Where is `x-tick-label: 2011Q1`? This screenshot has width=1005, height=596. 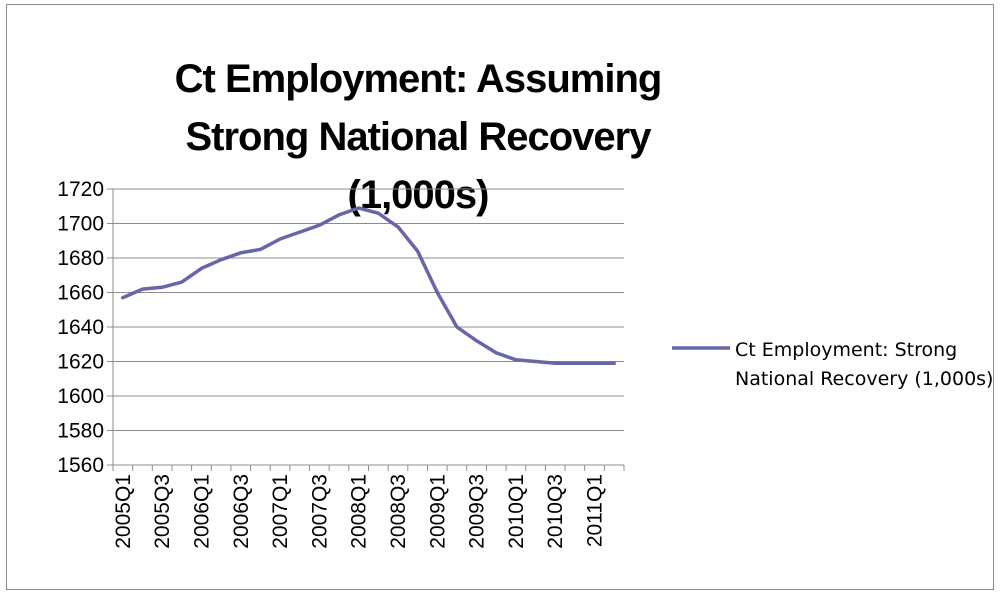 x-tick-label: 2011Q1 is located at coordinates (595, 510).